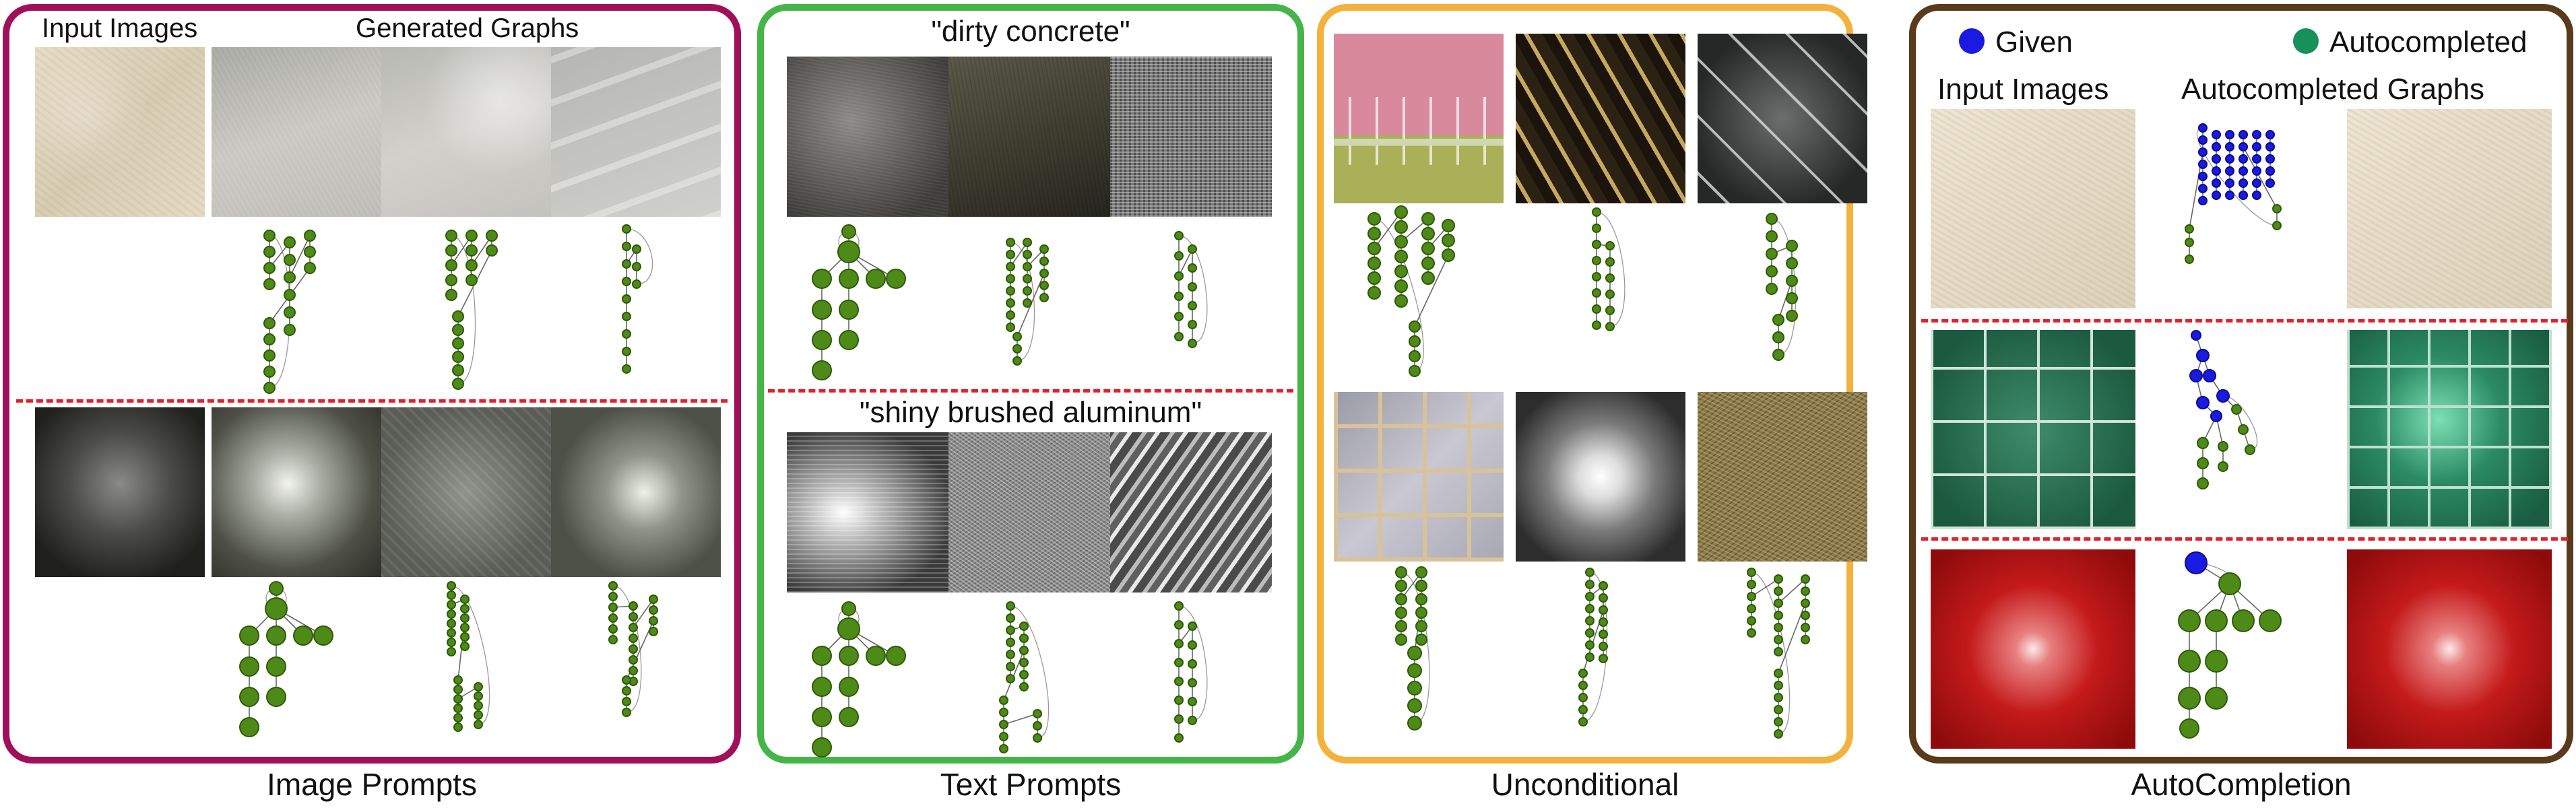 The height and width of the screenshot is (812, 2576). I want to click on caption-unconditional: Unconditional, so click(1585, 784).